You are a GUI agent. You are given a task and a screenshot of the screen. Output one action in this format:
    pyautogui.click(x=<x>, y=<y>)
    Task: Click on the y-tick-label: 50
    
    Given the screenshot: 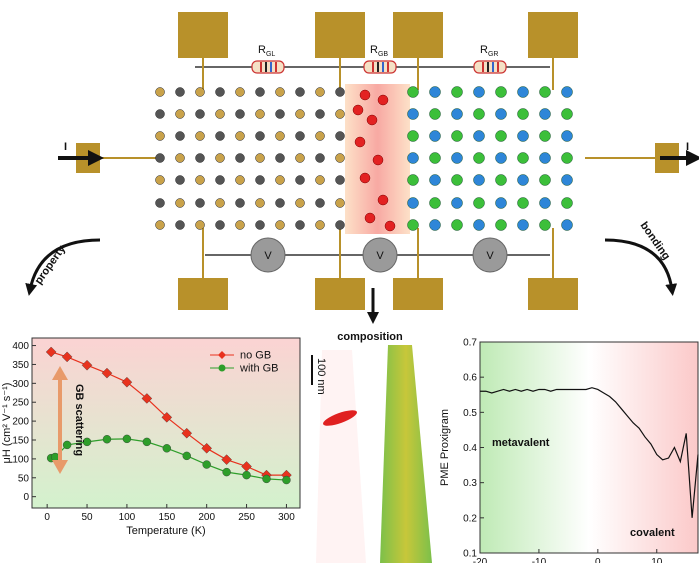 What is the action you would take?
    pyautogui.click(x=24, y=478)
    